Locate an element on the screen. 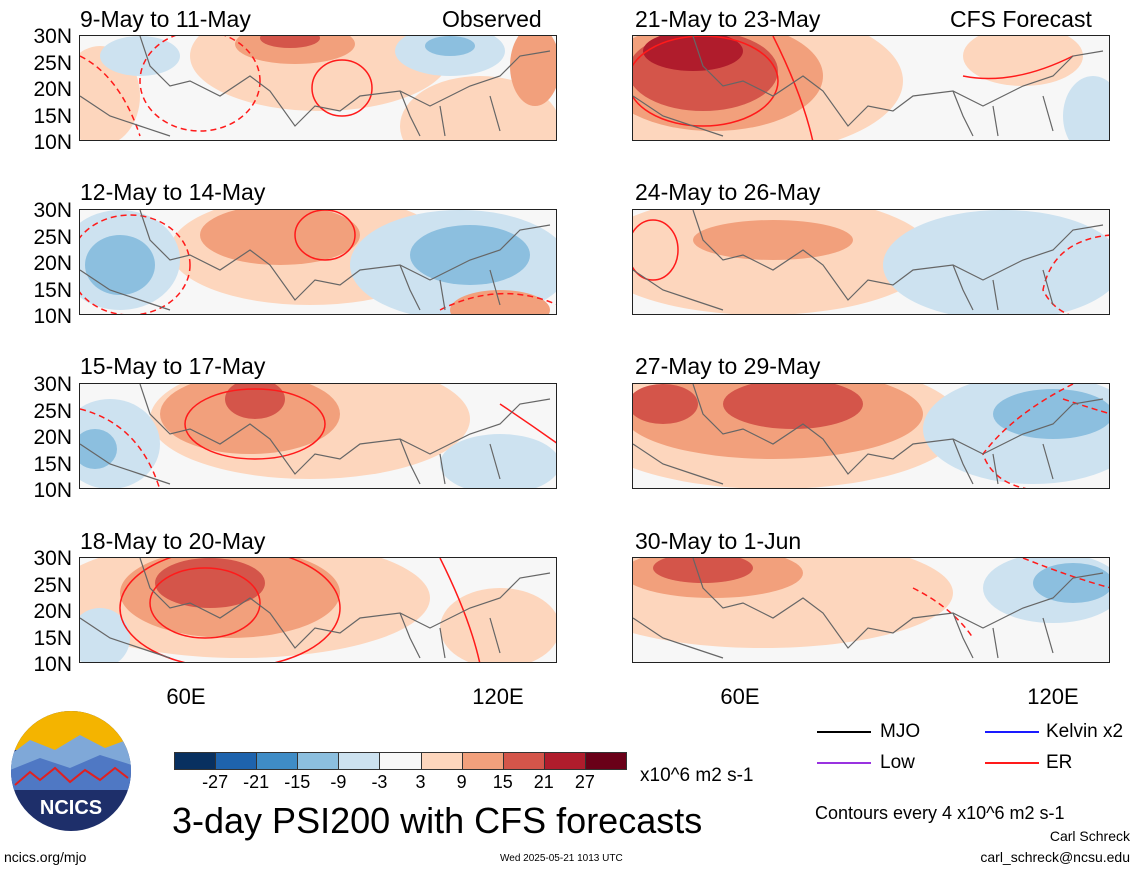 The image size is (1135, 872). lon-tick-right-60e: 60E is located at coordinates (740, 696).